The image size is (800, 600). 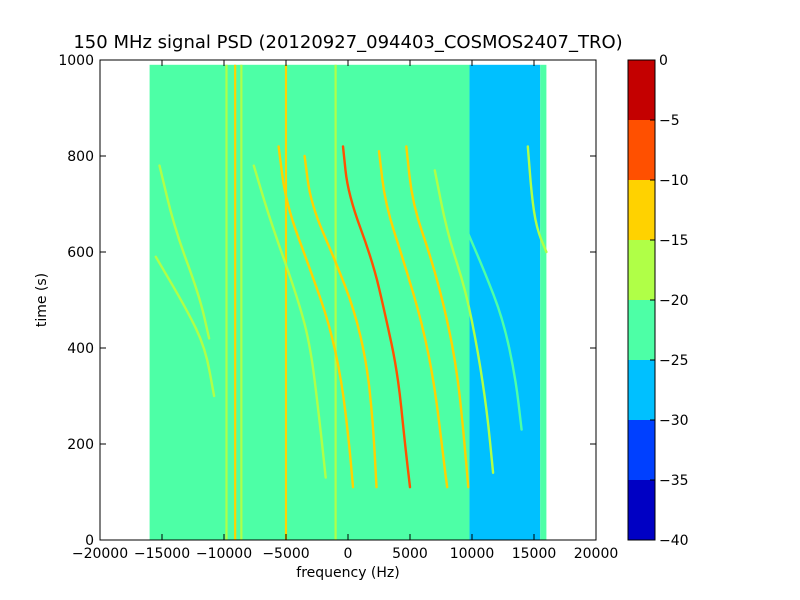 What do you see at coordinates (347, 573) in the screenshot?
I see `x-axis-title: frequency (Hz)` at bounding box center [347, 573].